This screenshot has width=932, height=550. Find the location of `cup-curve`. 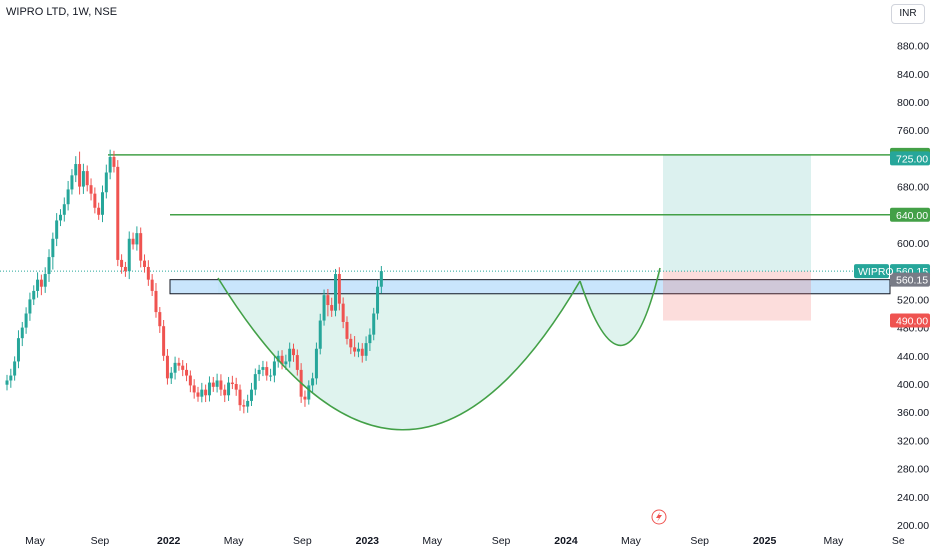

cup-curve is located at coordinates (399, 354).